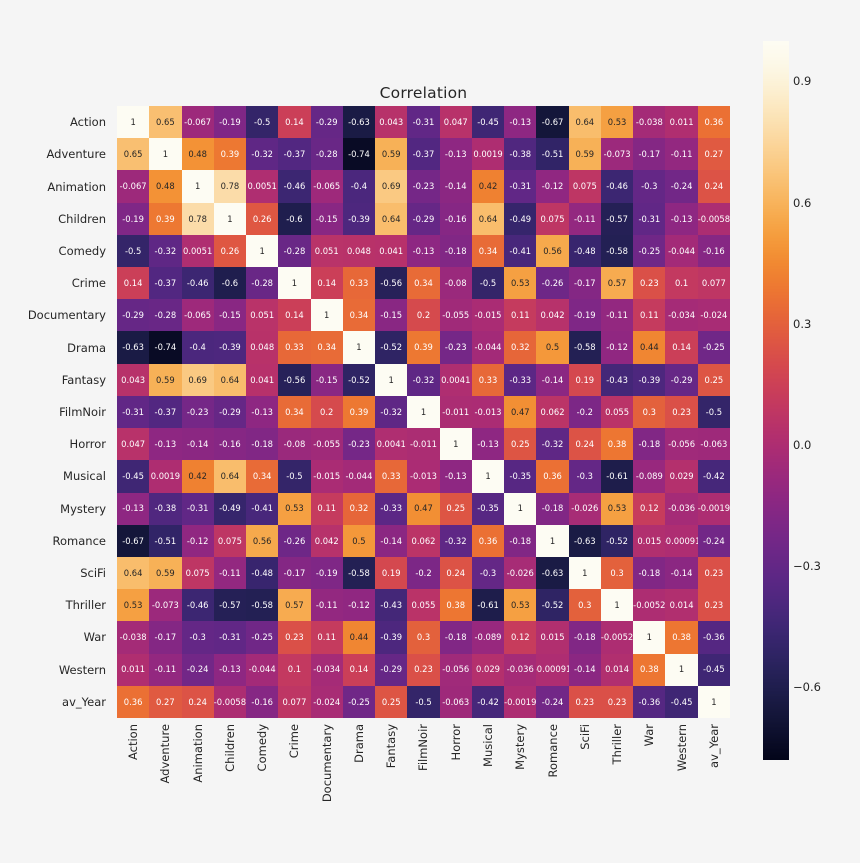 This screenshot has height=863, width=860. What do you see at coordinates (488, 347) in the screenshot?
I see `heatmap-cell: -0.044` at bounding box center [488, 347].